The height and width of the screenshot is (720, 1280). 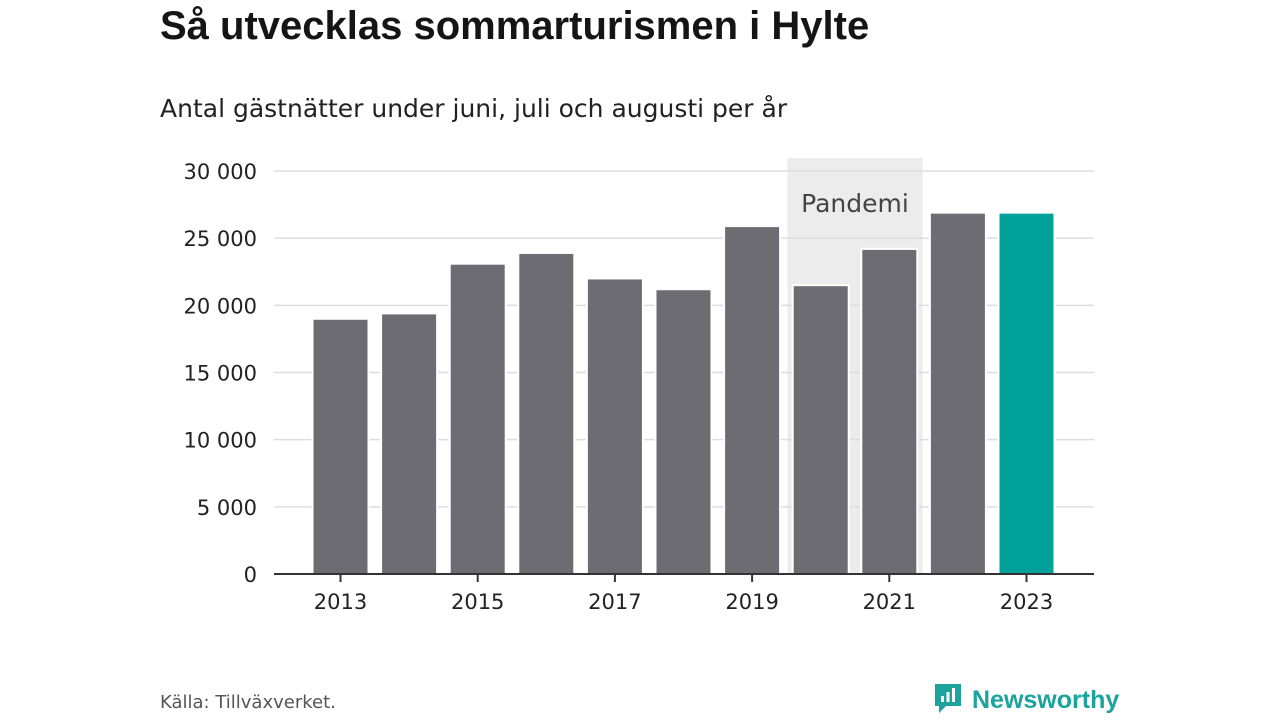 I want to click on bar-2022, so click(x=957, y=393).